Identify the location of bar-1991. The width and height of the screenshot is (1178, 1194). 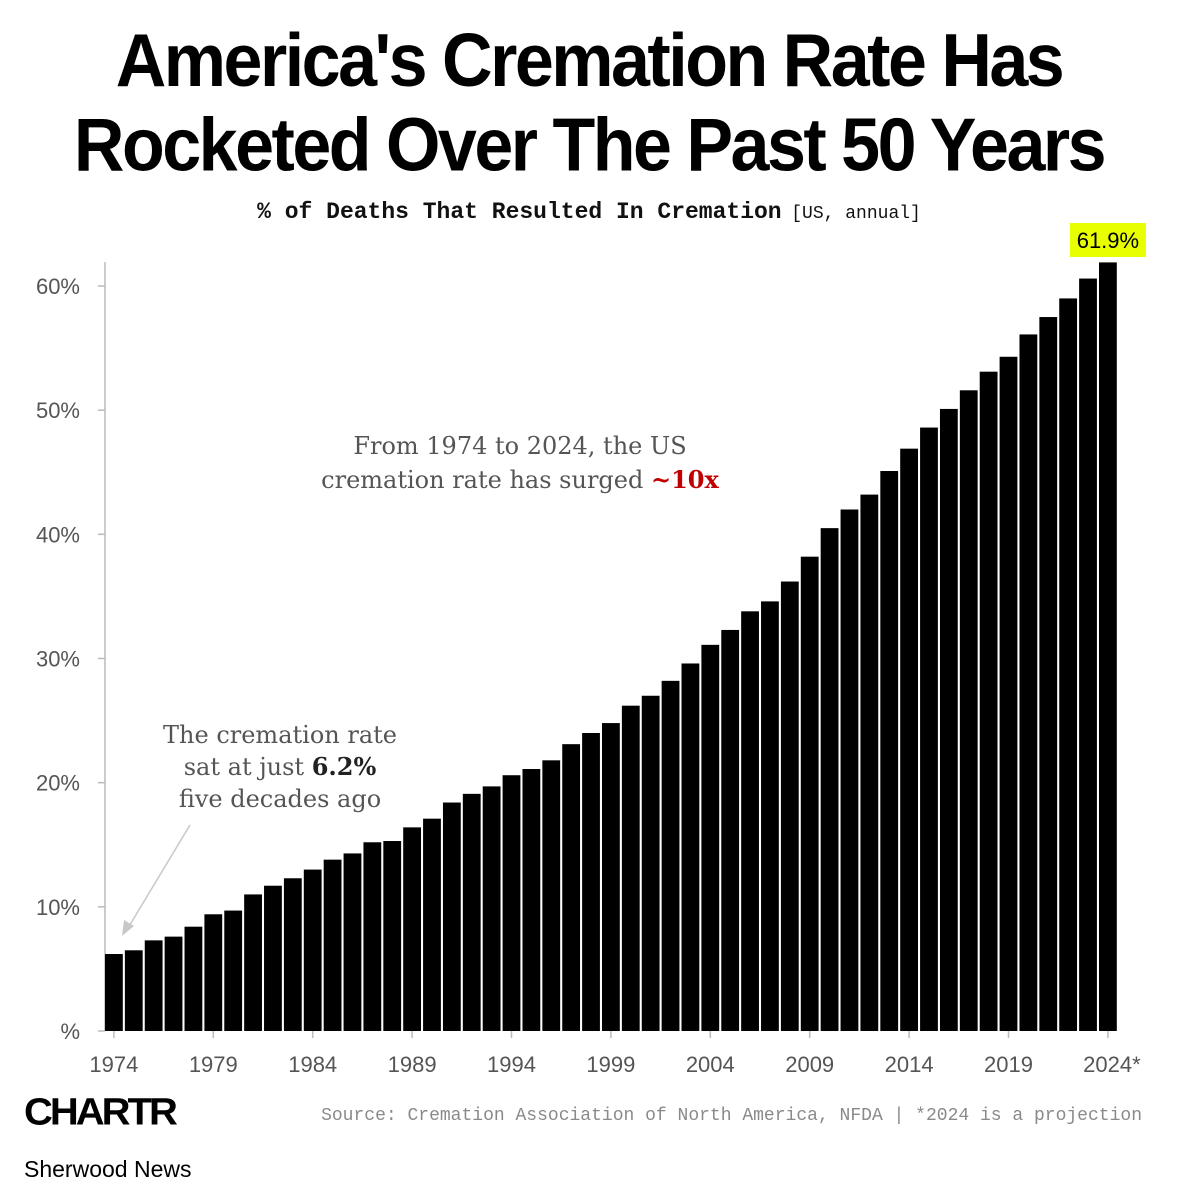
(451, 916).